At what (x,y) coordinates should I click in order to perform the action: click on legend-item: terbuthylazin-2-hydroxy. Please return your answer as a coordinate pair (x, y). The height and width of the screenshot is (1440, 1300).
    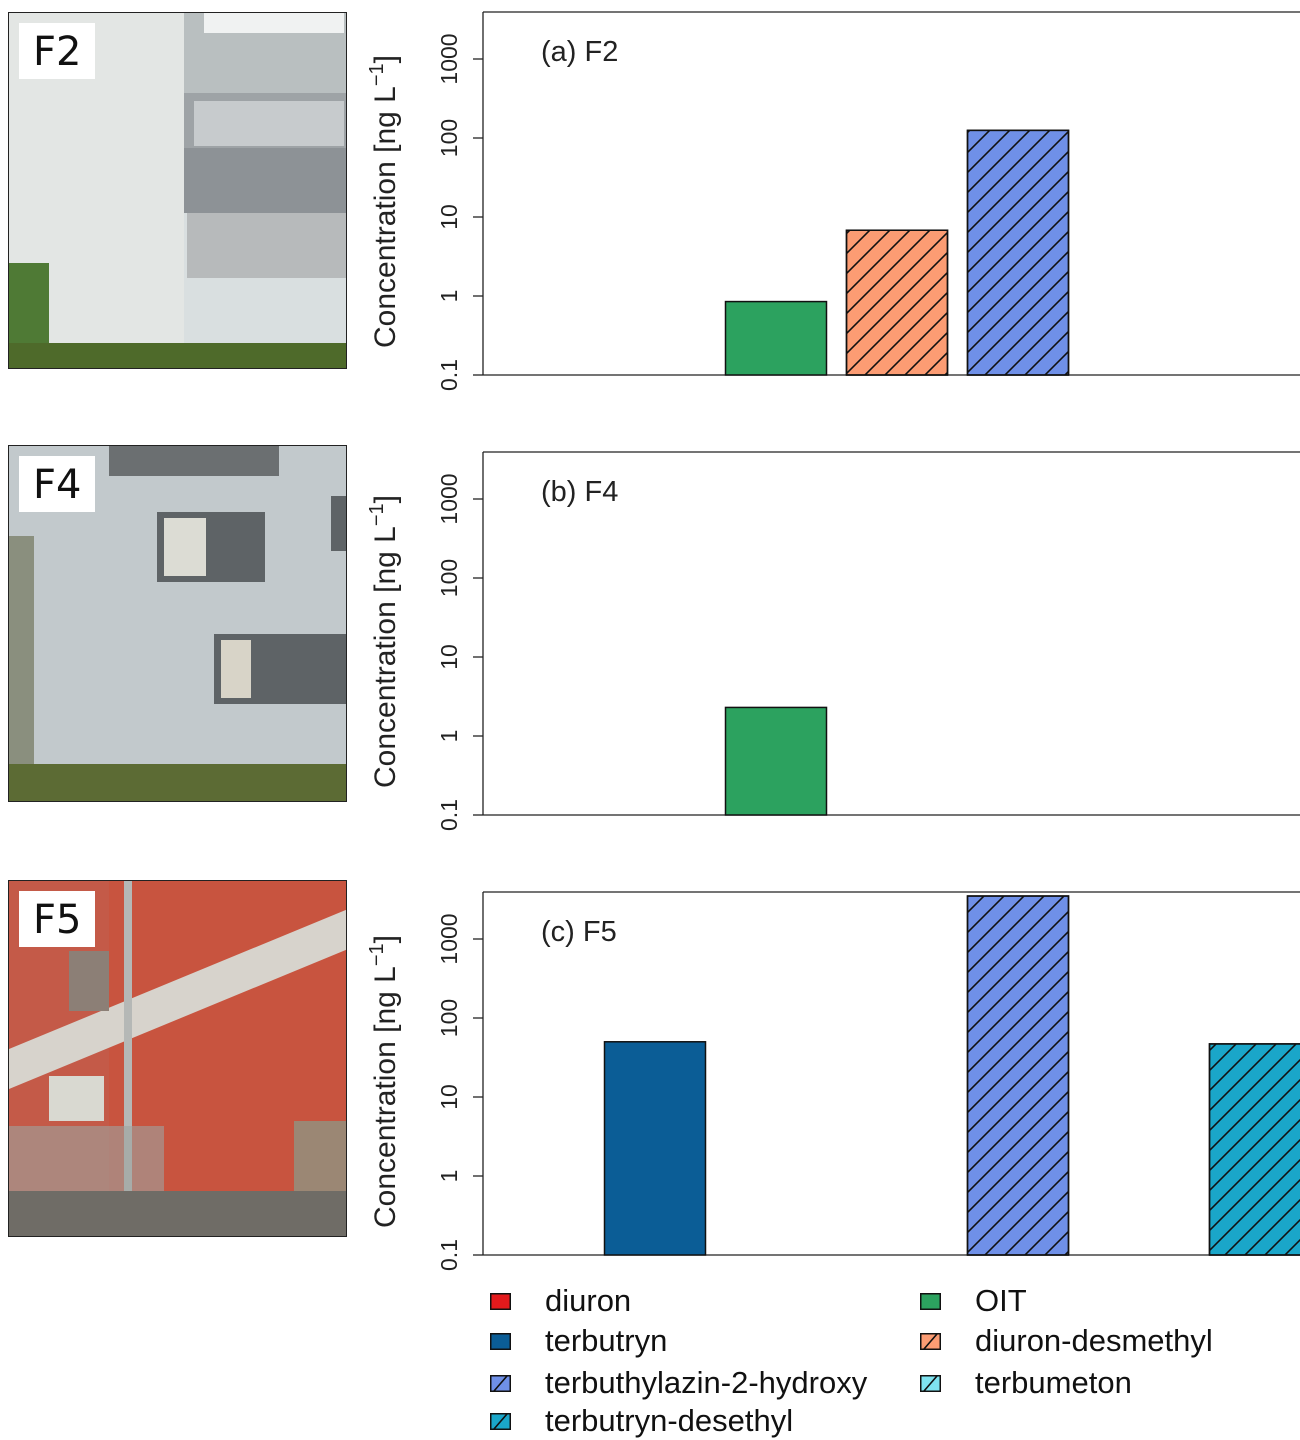
    Looking at the image, I should click on (678, 1383).